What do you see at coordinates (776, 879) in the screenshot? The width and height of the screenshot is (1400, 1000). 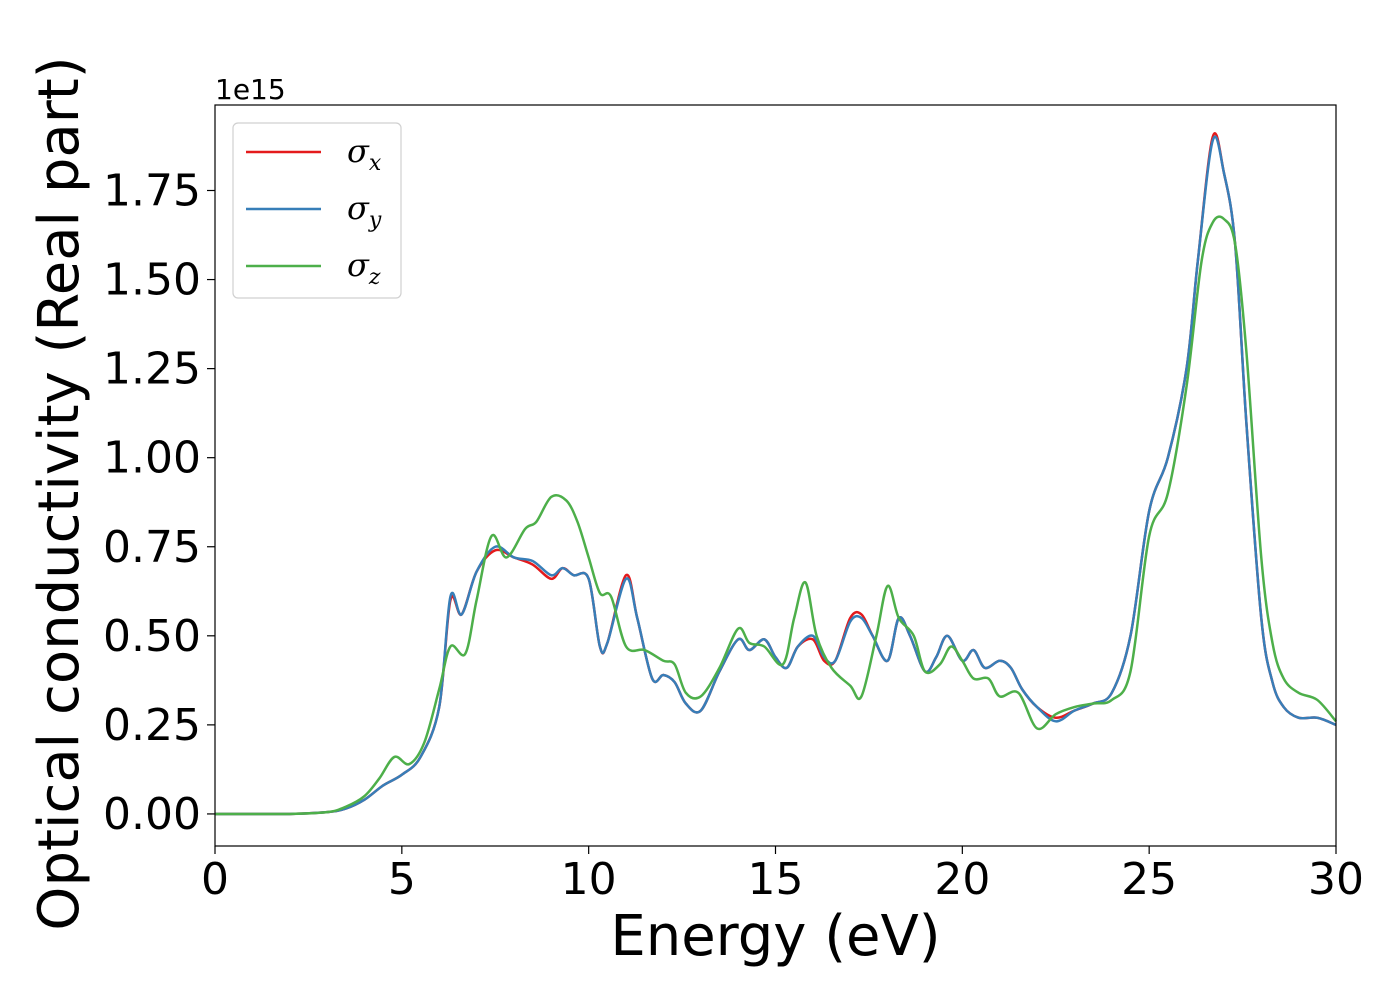 I see `x-tick-label: 15` at bounding box center [776, 879].